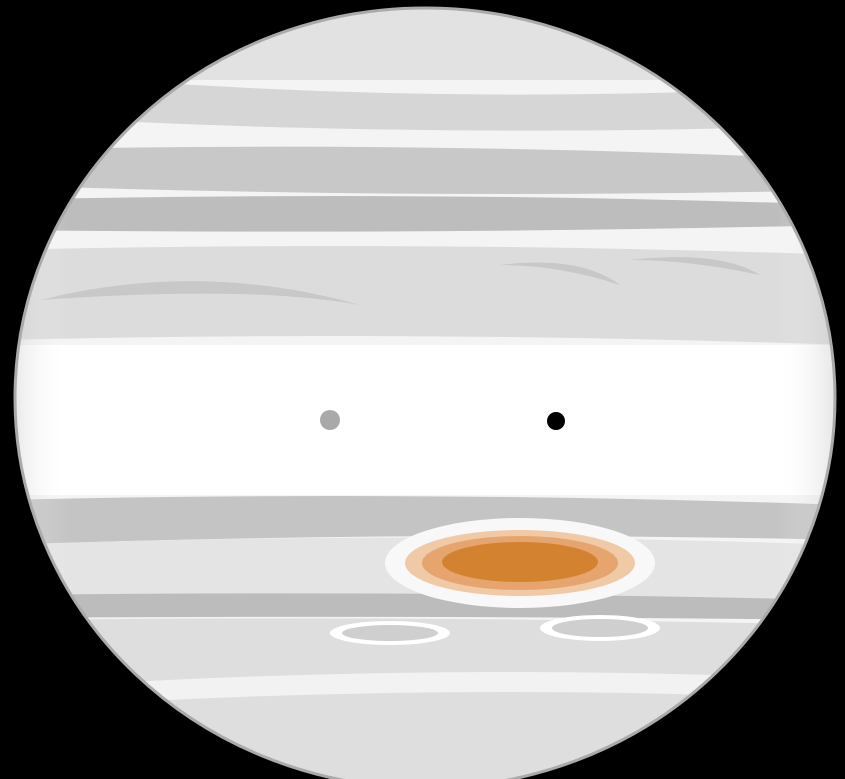  Describe the element at coordinates (556, 421) in the screenshot. I see `moon-shadow-black` at that location.